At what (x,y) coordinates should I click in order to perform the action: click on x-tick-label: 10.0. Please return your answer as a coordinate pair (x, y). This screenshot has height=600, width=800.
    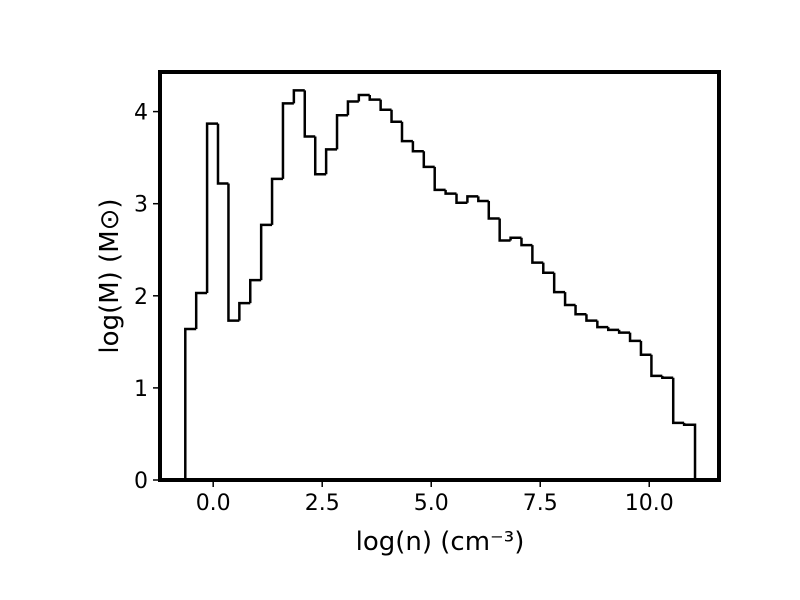
    Looking at the image, I should click on (649, 503).